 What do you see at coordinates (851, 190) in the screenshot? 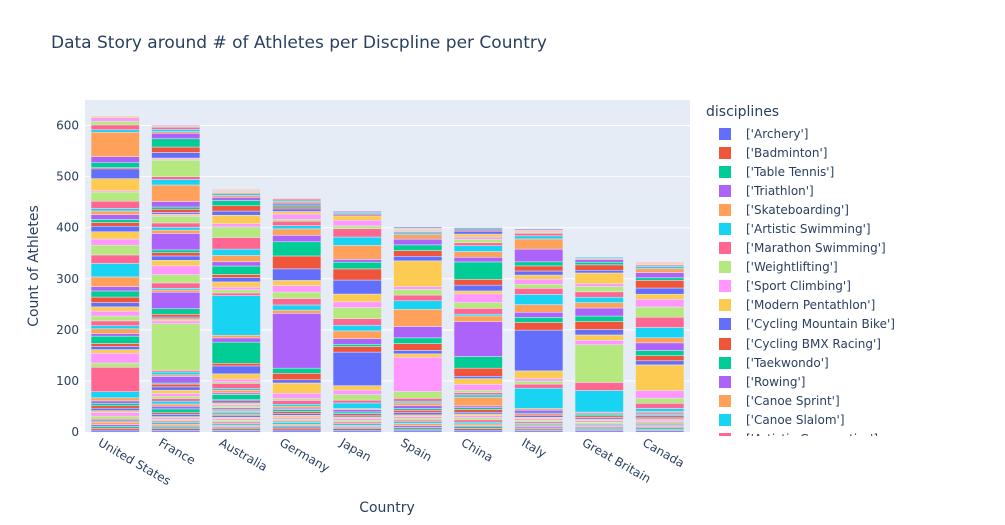
I see `legend-item: ['Triathlon']` at bounding box center [851, 190].